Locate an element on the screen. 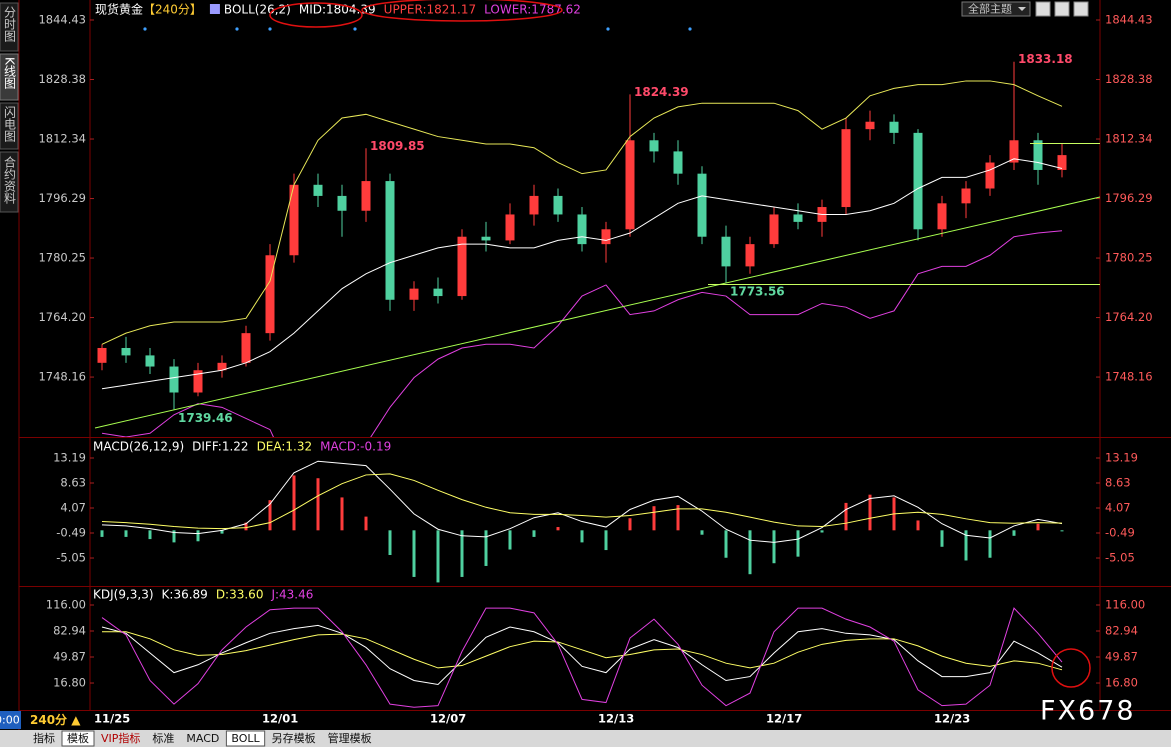  x-tick-label: 12/01 is located at coordinates (280, 719).